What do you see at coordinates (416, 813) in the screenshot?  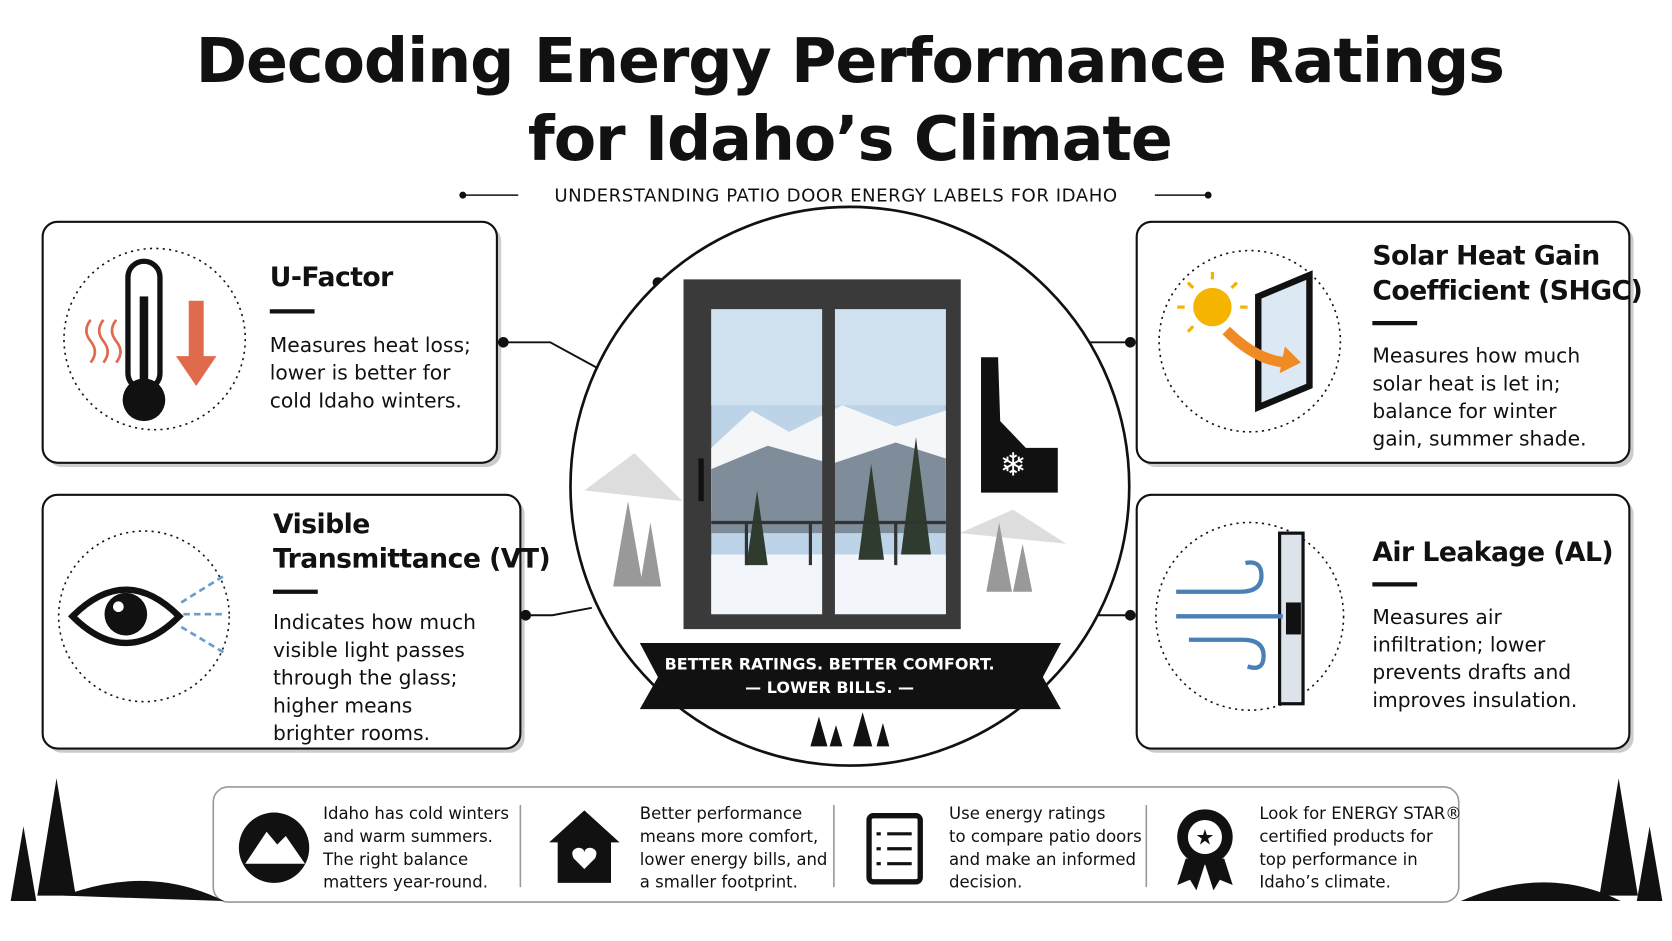 I see `footer-text: Idaho has cold winters` at bounding box center [416, 813].